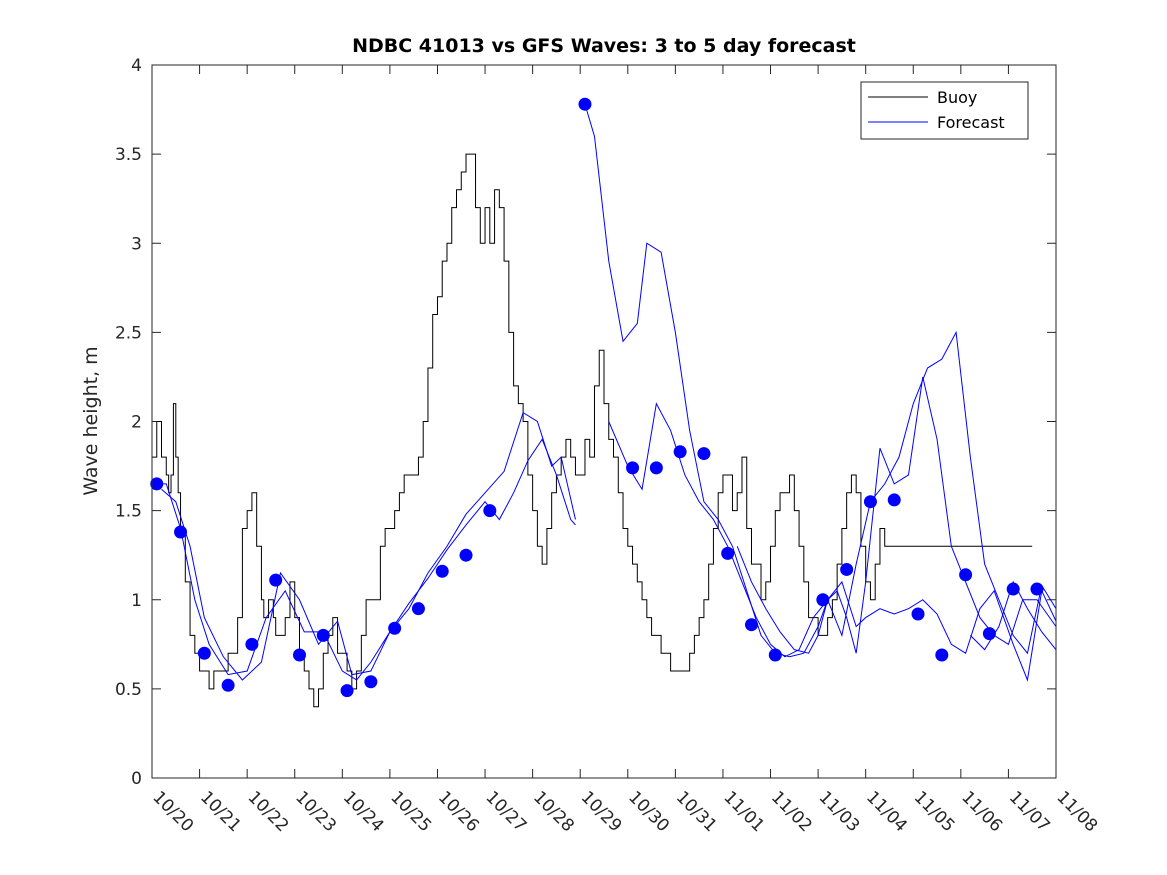 Image resolution: width=1167 pixels, height=875 pixels. What do you see at coordinates (268, 811) in the screenshot?
I see `x-tick-label: 10/22` at bounding box center [268, 811].